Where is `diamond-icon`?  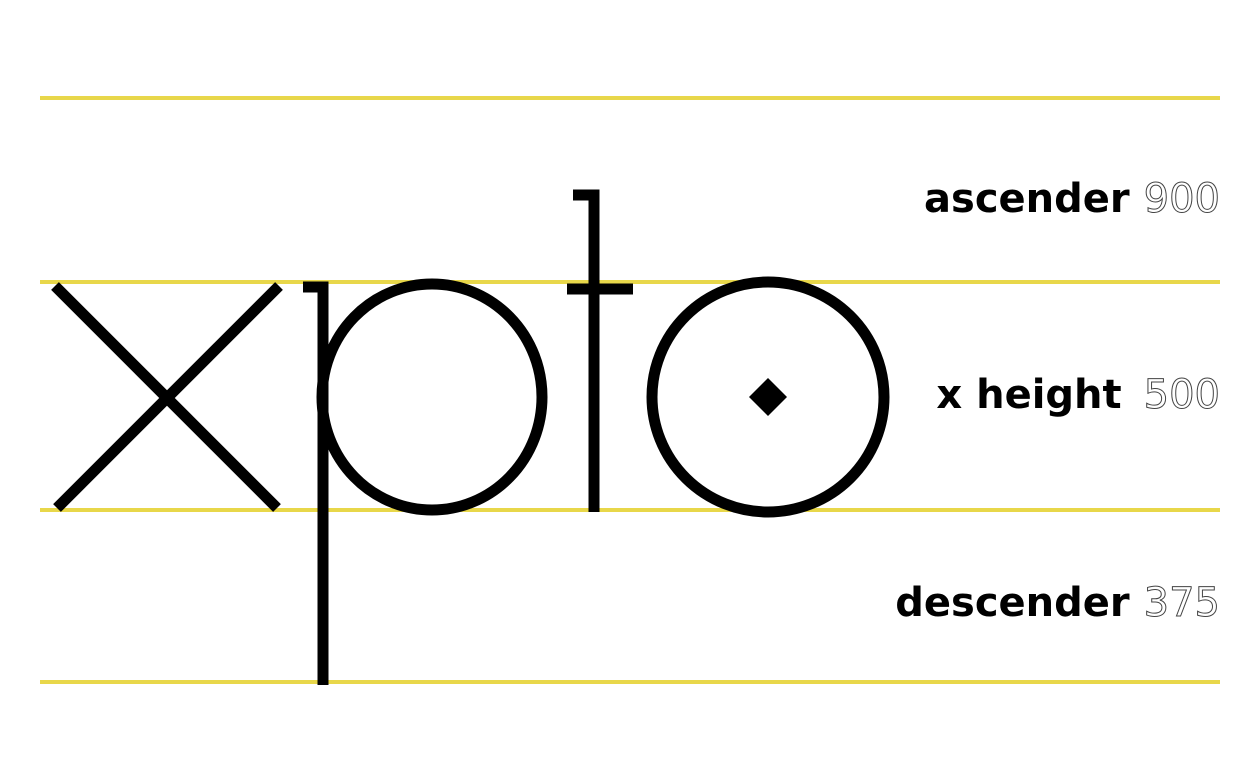
diamond-icon is located at coordinates (768, 397).